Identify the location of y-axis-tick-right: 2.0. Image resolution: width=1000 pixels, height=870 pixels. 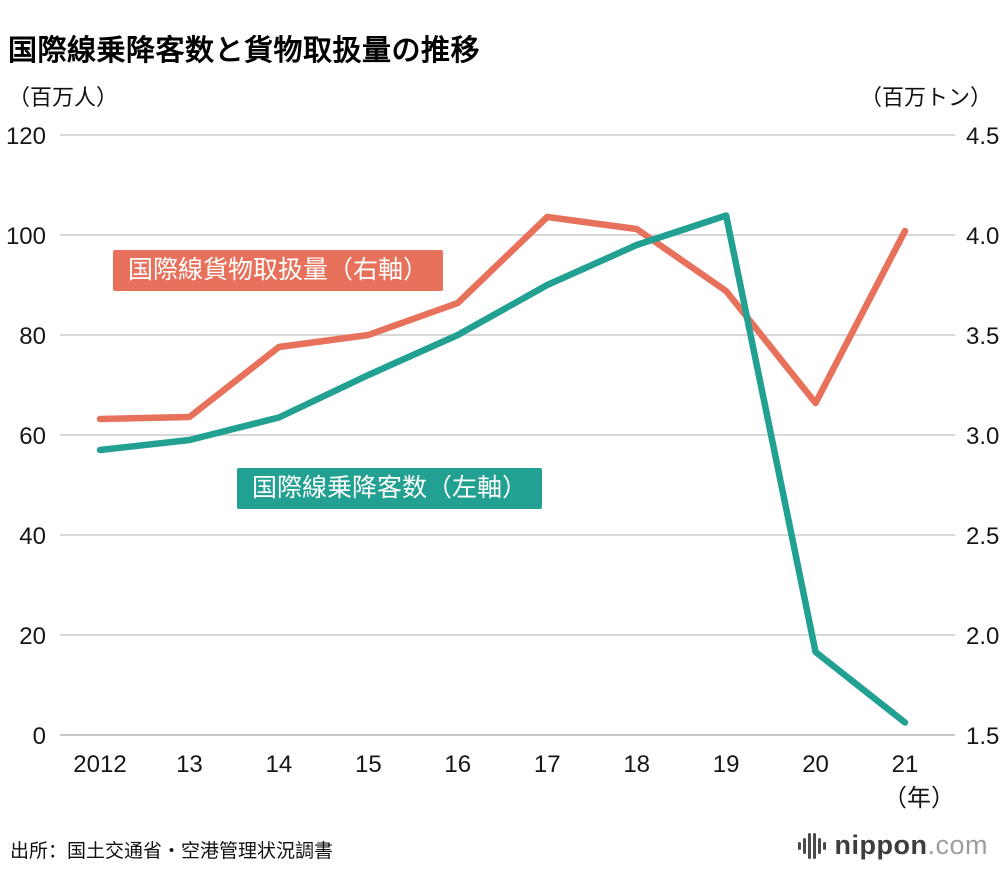
(982, 636).